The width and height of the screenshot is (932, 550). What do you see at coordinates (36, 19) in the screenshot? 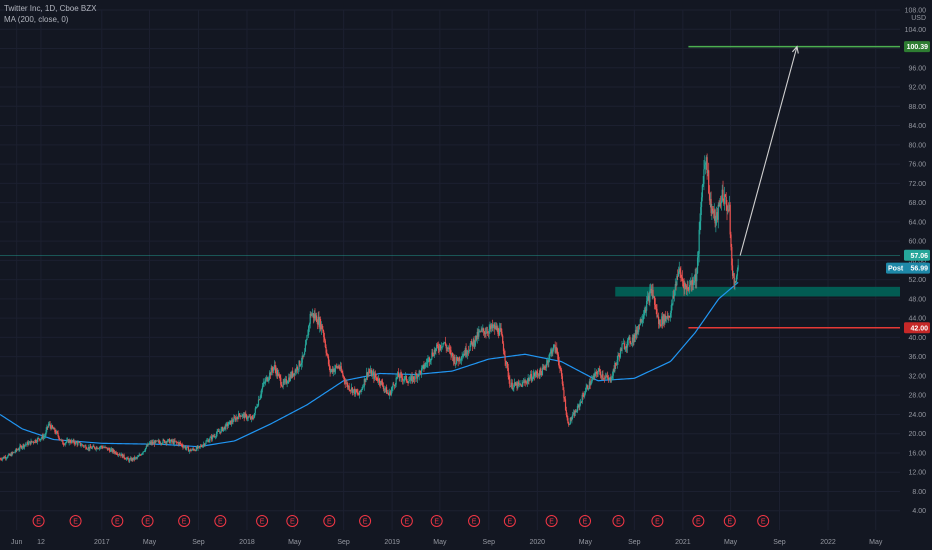
I see `ma-legend: MA (200, close, 0)` at bounding box center [36, 19].